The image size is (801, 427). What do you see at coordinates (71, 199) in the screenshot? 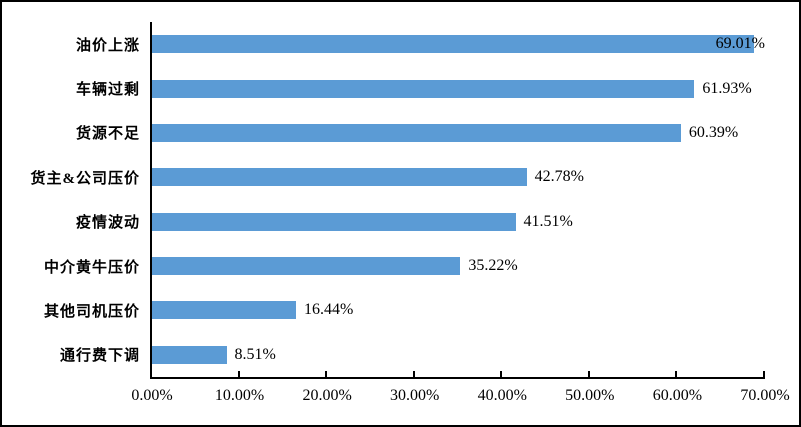
I see `category-axis: 油价上涨车辆过剩货源不足货主&公司压价疫情波动中介黄牛压价 其他司机压价通行费下调` at bounding box center [71, 199].